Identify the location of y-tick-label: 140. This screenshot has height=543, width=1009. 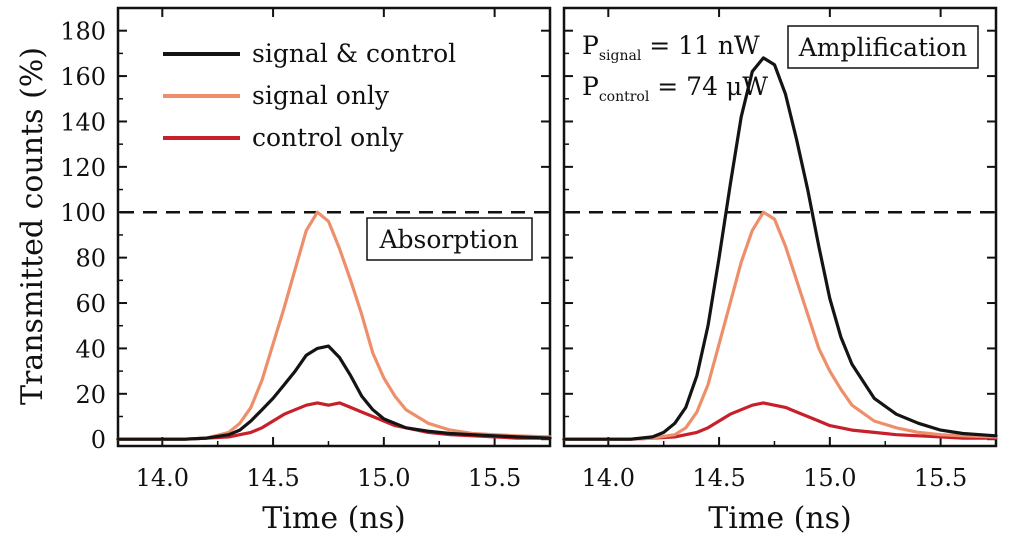
(83, 122).